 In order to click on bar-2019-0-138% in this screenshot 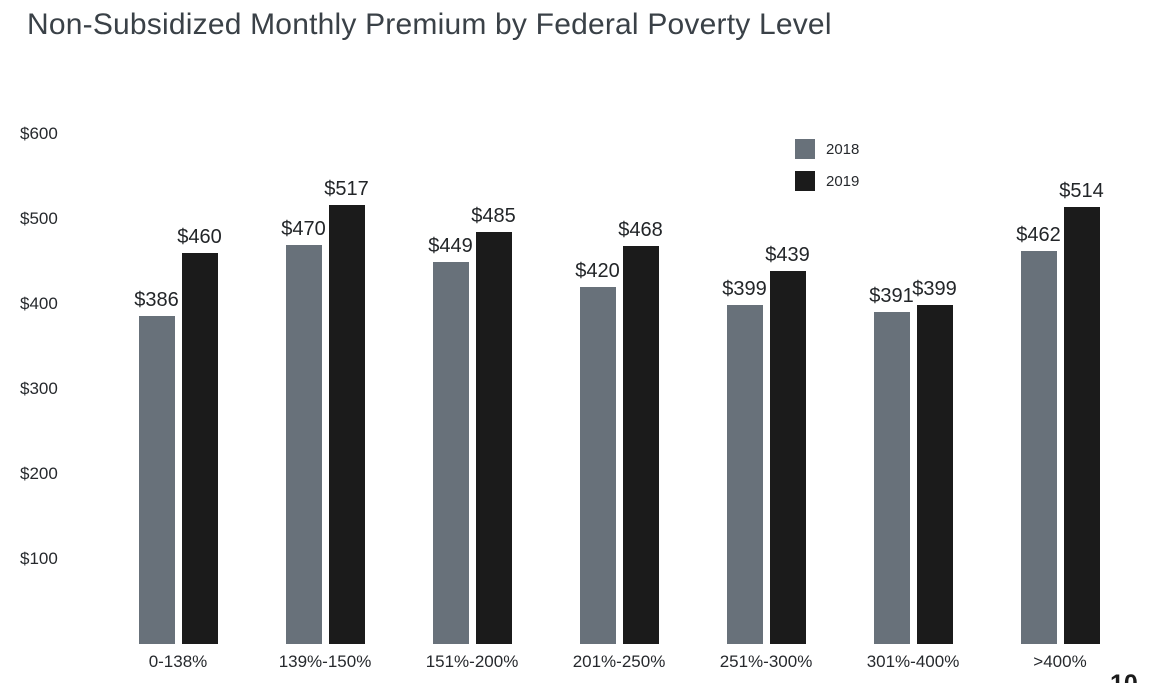, I will do `click(199, 448)`.